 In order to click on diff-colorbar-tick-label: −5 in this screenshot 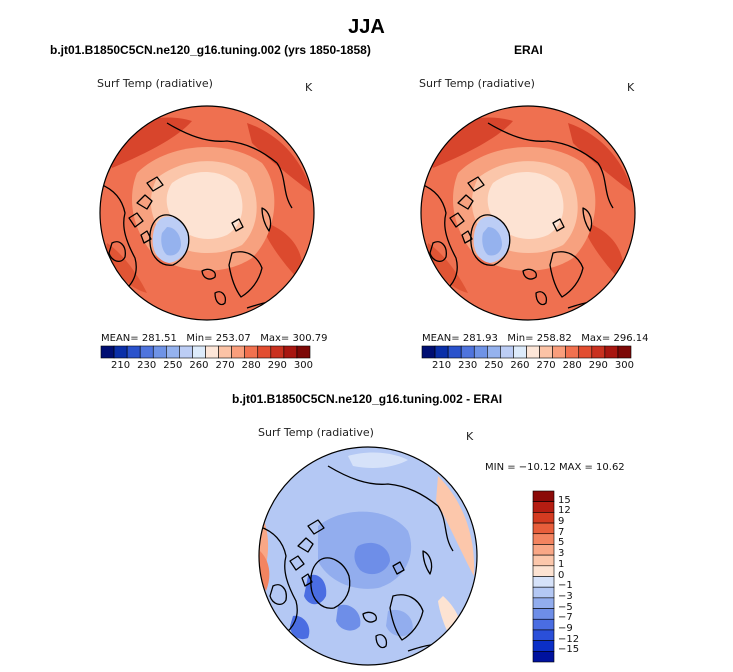, I will do `click(565, 607)`.